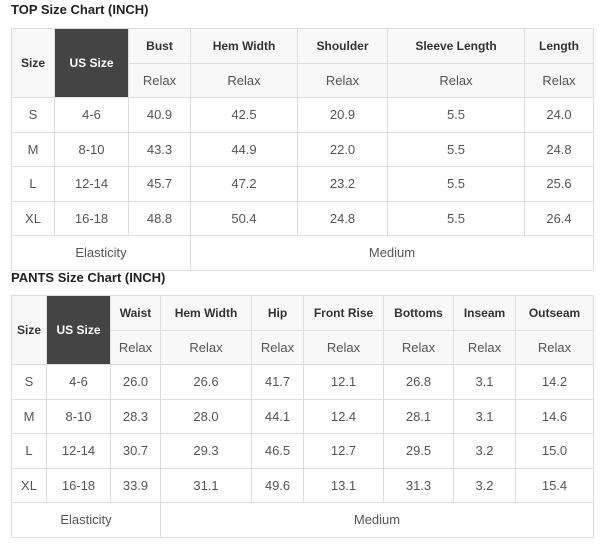 This screenshot has height=544, width=600. What do you see at coordinates (418, 485) in the screenshot?
I see `value-cell: 31.3` at bounding box center [418, 485].